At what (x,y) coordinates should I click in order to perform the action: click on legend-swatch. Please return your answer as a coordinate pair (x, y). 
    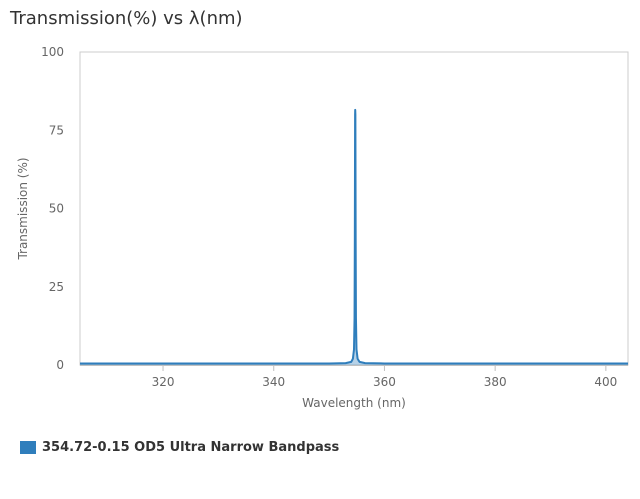
    Looking at the image, I should click on (28, 447).